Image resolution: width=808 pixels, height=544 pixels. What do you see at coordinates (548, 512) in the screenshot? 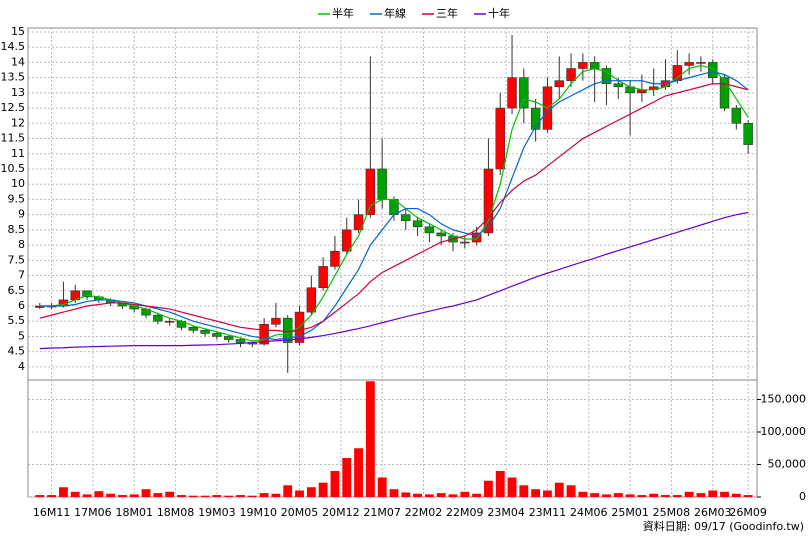
I see `x-tick-label: 23M11` at bounding box center [548, 512].